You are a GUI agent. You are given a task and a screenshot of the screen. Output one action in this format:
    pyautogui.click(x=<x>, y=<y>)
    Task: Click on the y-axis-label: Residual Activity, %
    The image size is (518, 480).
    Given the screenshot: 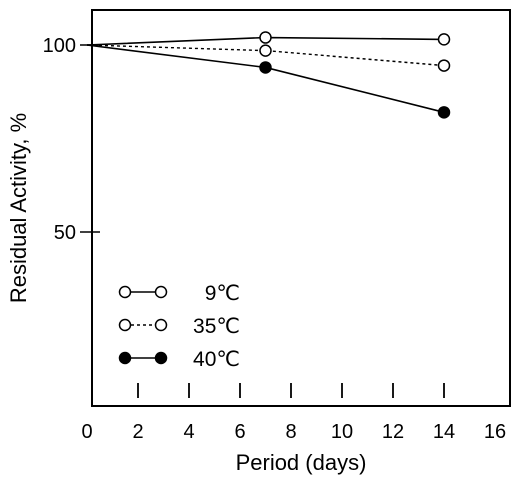 What is the action you would take?
    pyautogui.click(x=18, y=208)
    